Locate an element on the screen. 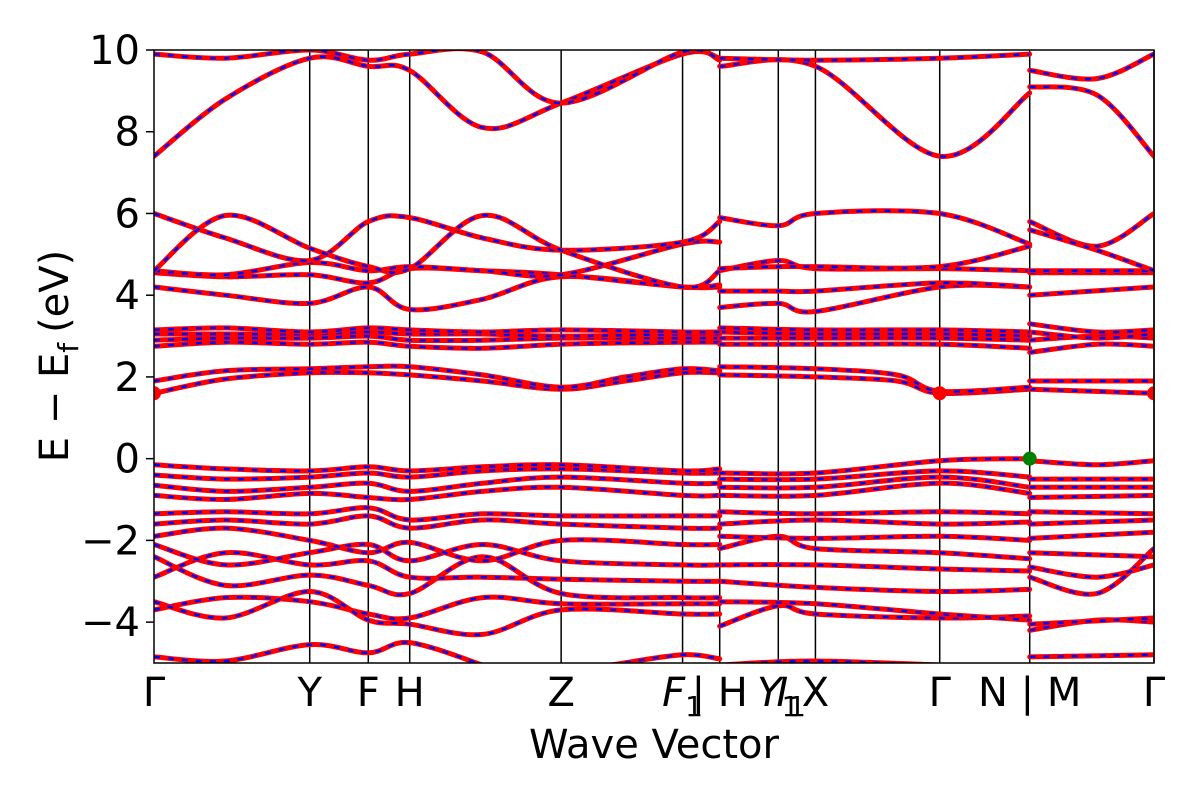 This screenshot has height=800, width=1200. x-tick-label-7: Y1 is located at coordinates (778, 696).